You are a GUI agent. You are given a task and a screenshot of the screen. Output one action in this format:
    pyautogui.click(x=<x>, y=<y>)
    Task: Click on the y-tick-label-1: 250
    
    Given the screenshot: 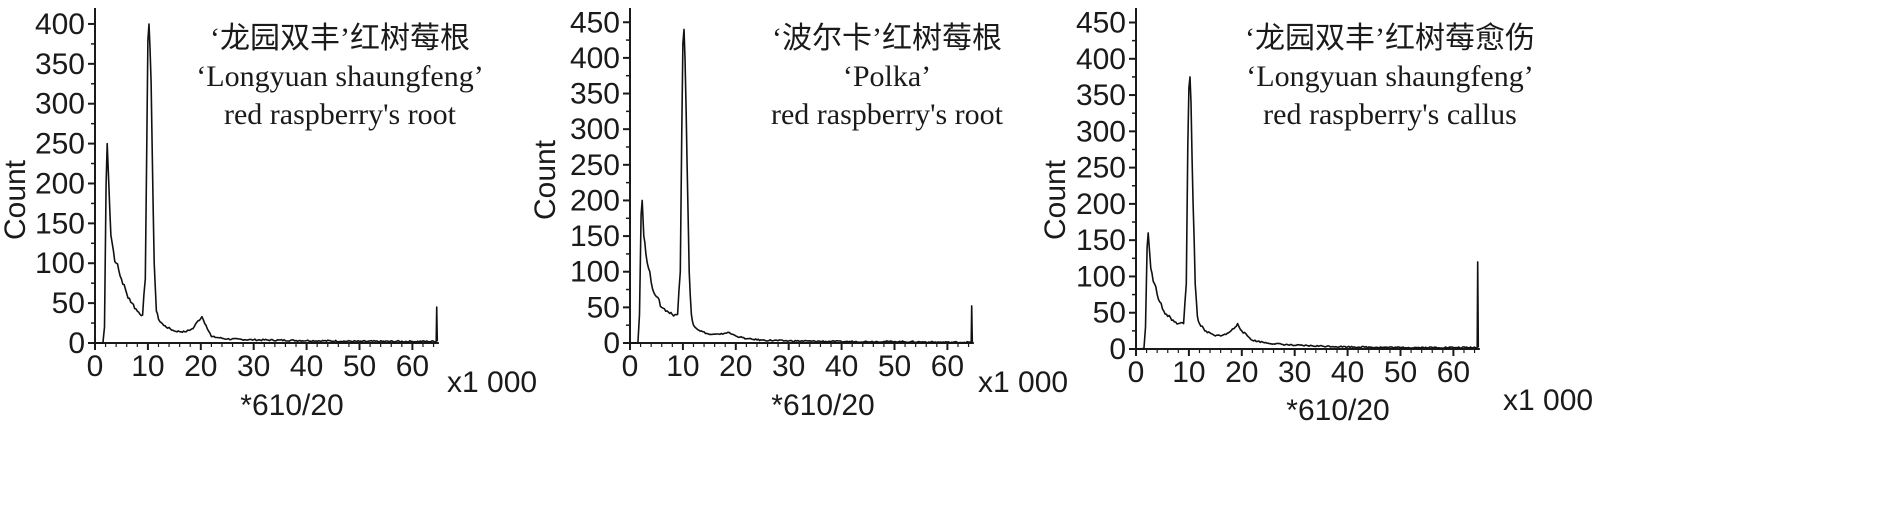 What is the action you would take?
    pyautogui.click(x=60, y=144)
    